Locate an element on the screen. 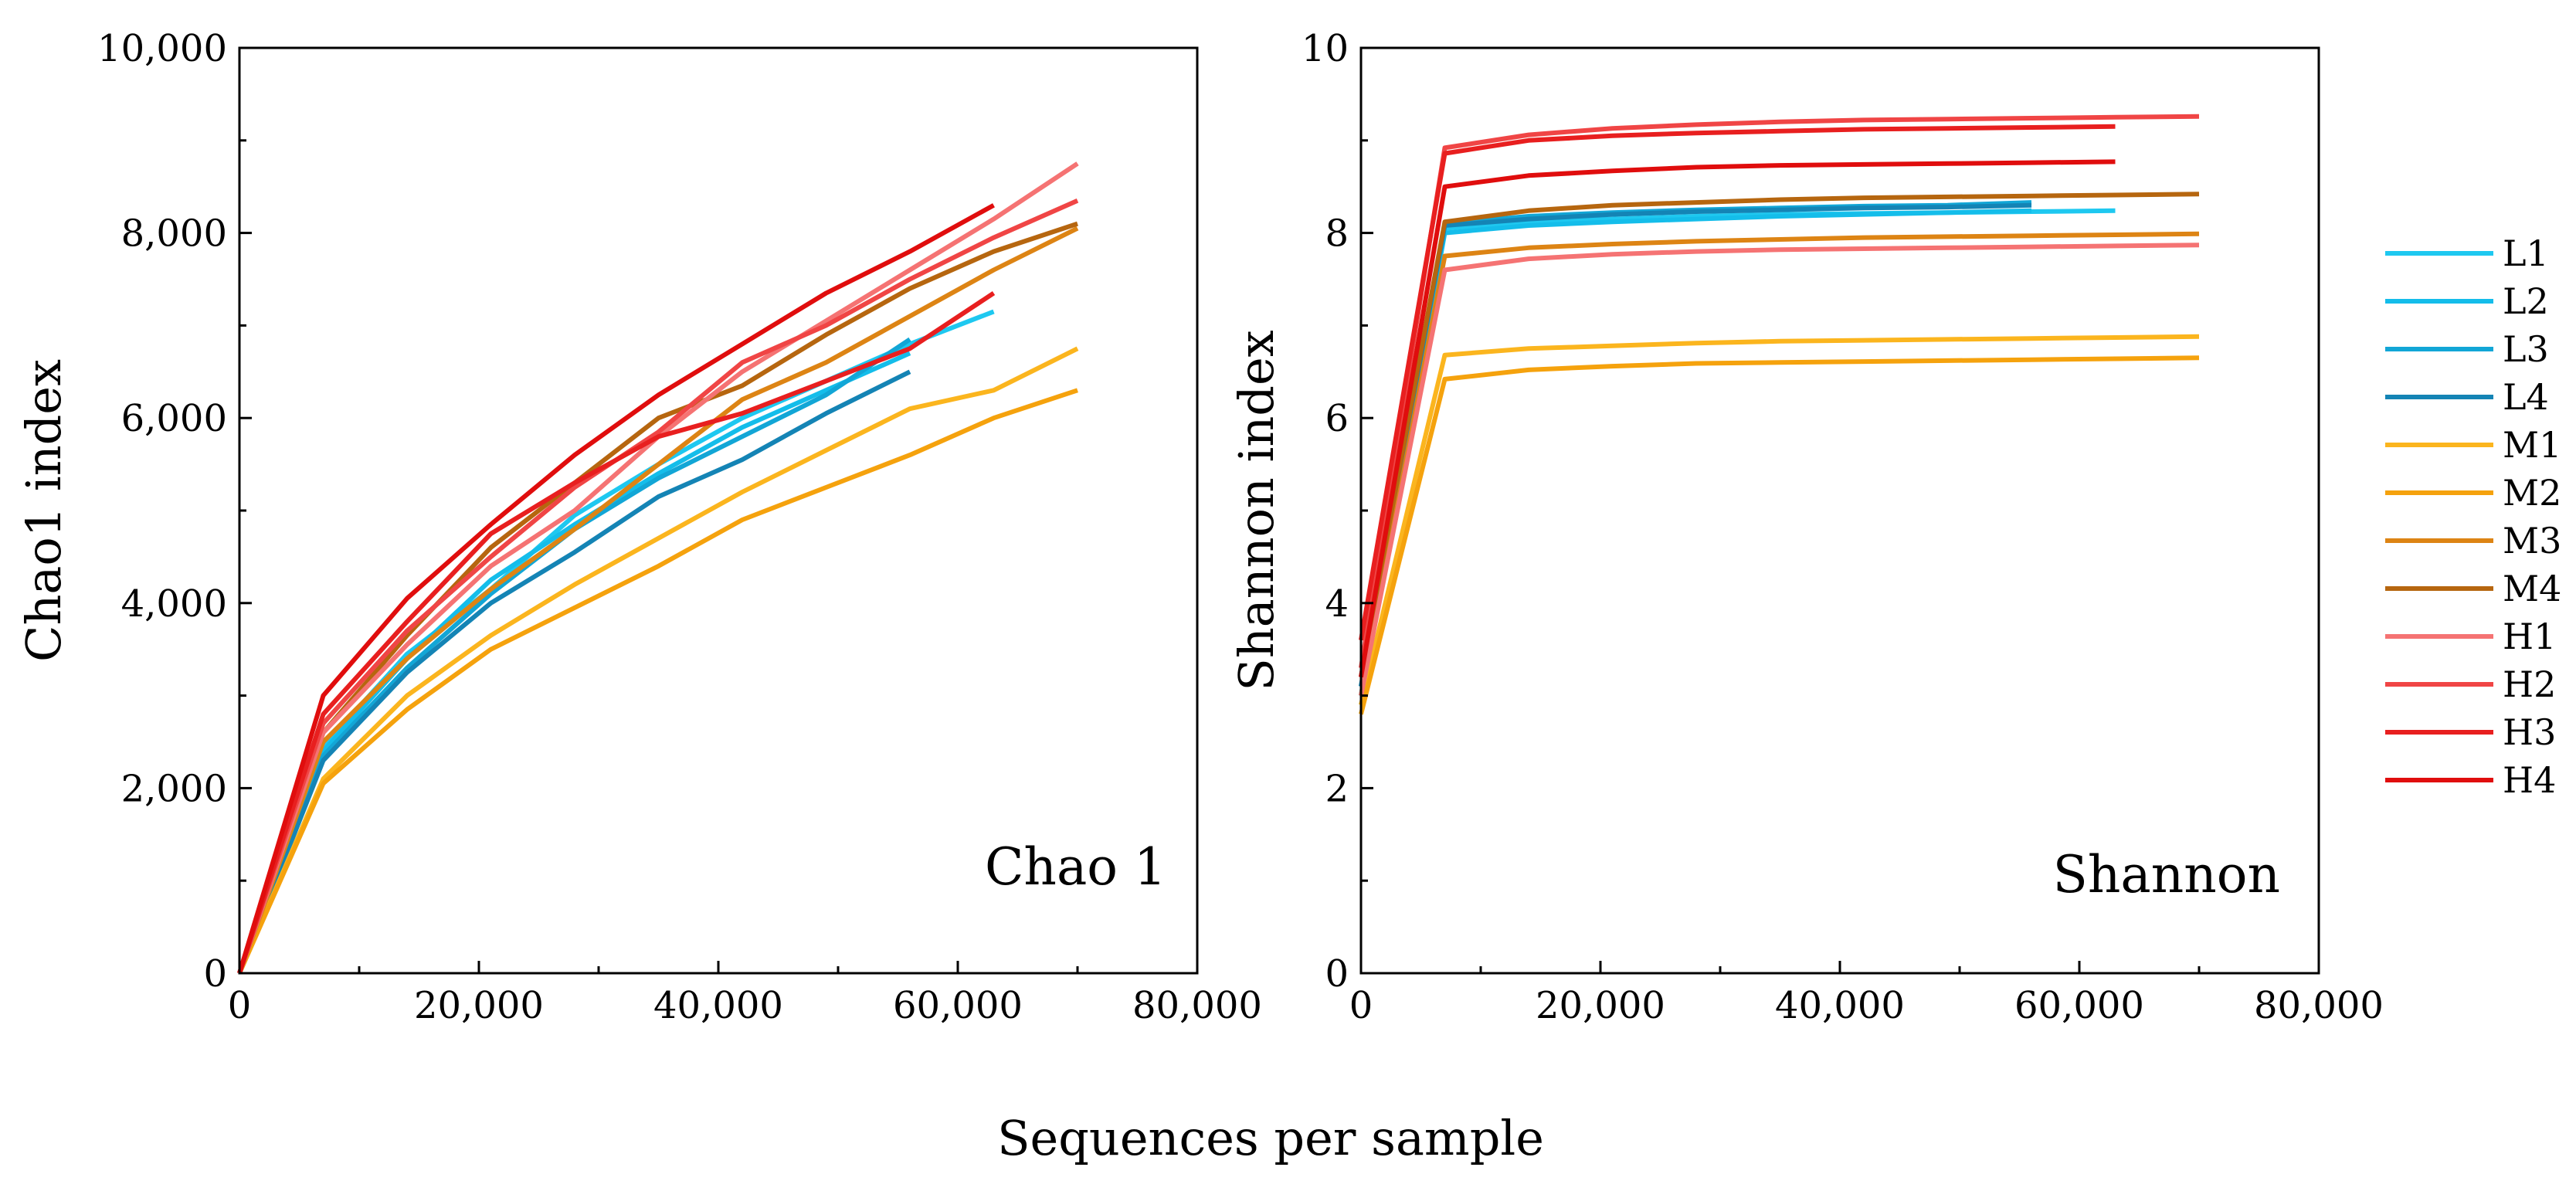 This screenshot has width=2576, height=1191. shannon-y-tick-label: 0 is located at coordinates (1337, 974).